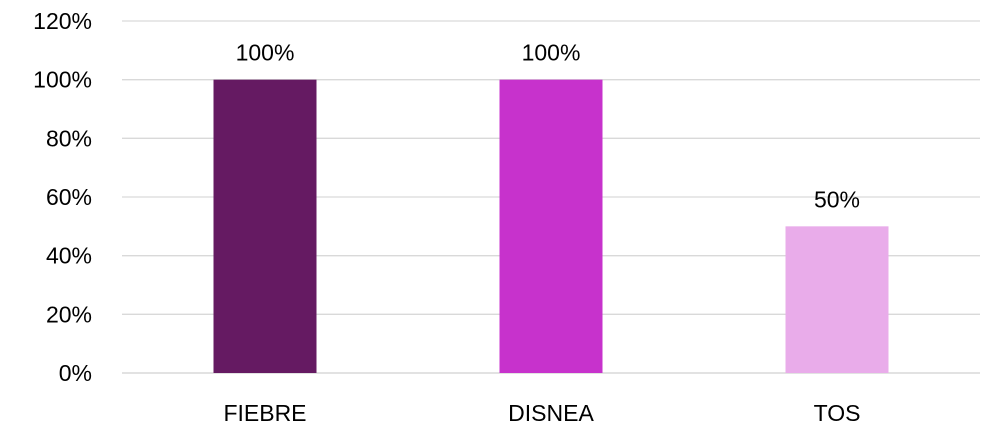  What do you see at coordinates (551, 413) in the screenshot?
I see `x-tick-label-disnea: DISNEA` at bounding box center [551, 413].